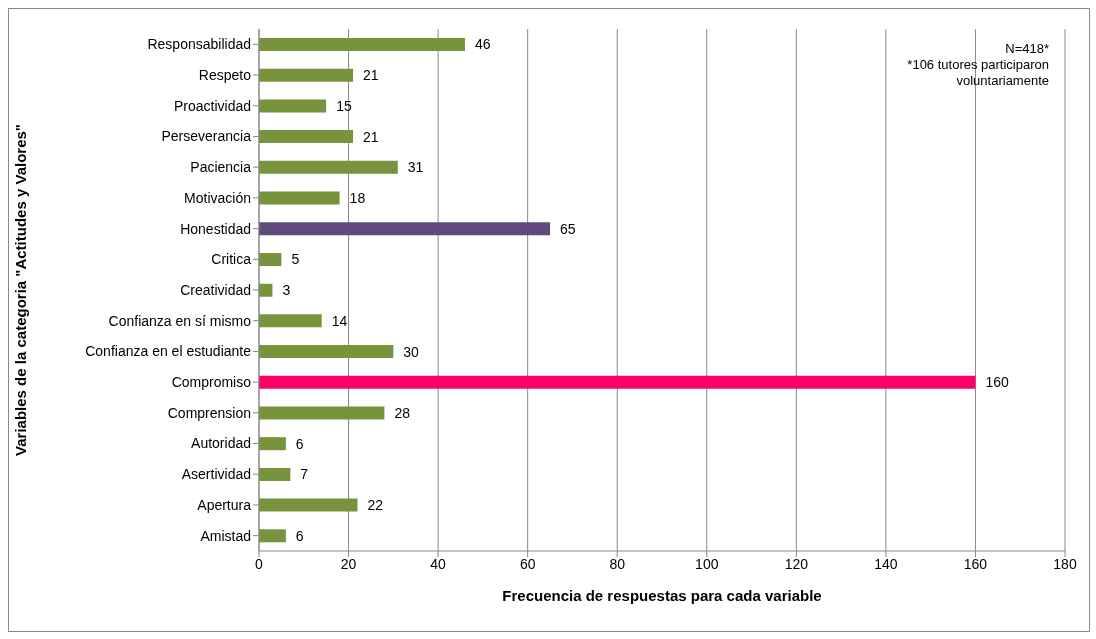 The image size is (1096, 639). What do you see at coordinates (259, 563) in the screenshot?
I see `x-tick-label: 0` at bounding box center [259, 563].